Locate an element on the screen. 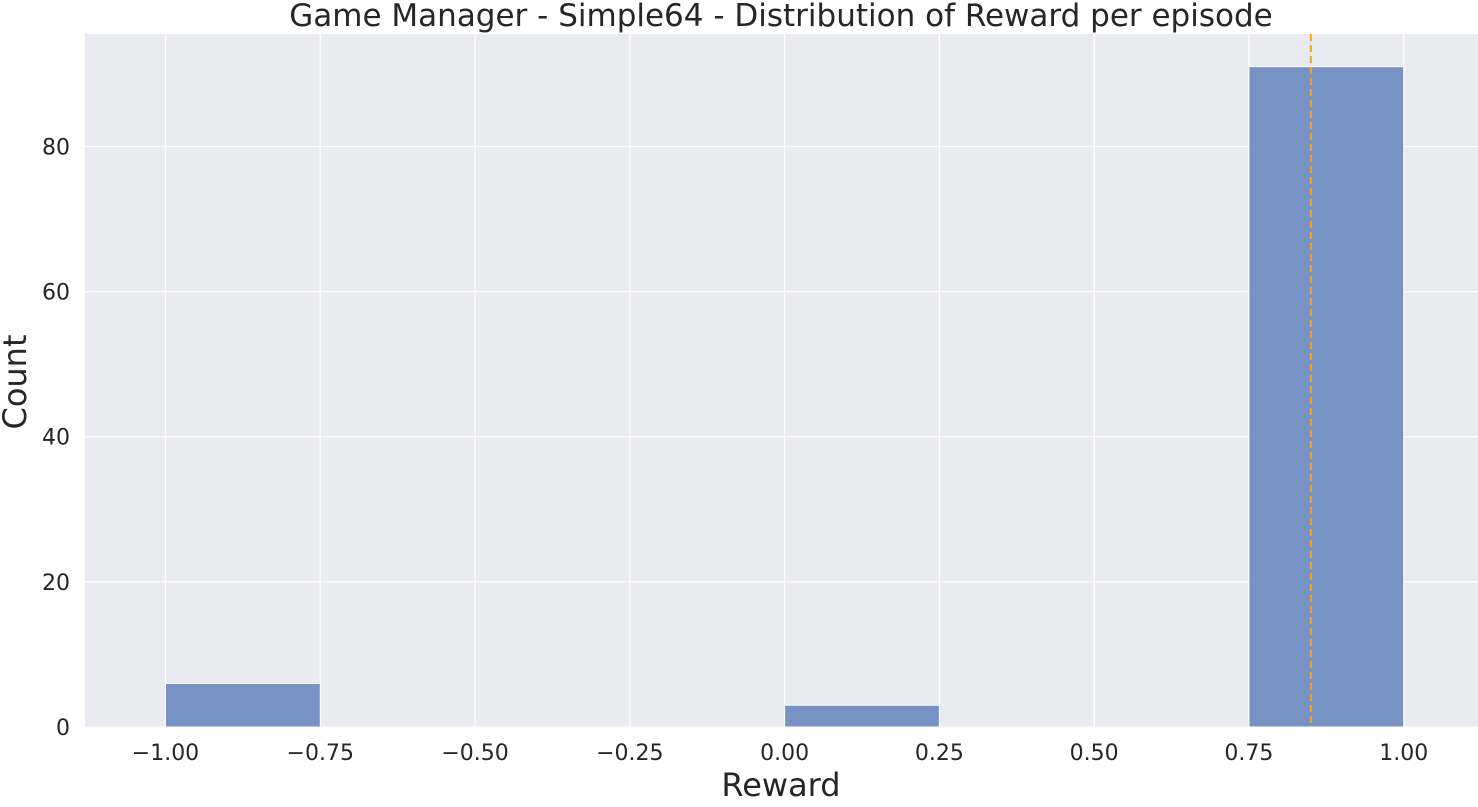 The height and width of the screenshot is (807, 1478). x-tick-label-7: 0.75 is located at coordinates (1248, 753).